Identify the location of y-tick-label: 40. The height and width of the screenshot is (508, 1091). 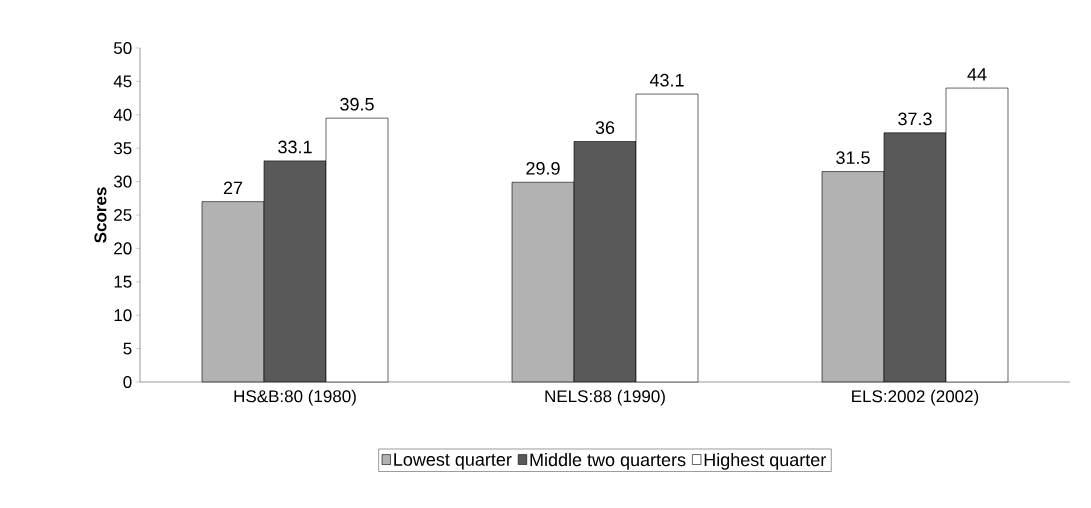
(122, 114).